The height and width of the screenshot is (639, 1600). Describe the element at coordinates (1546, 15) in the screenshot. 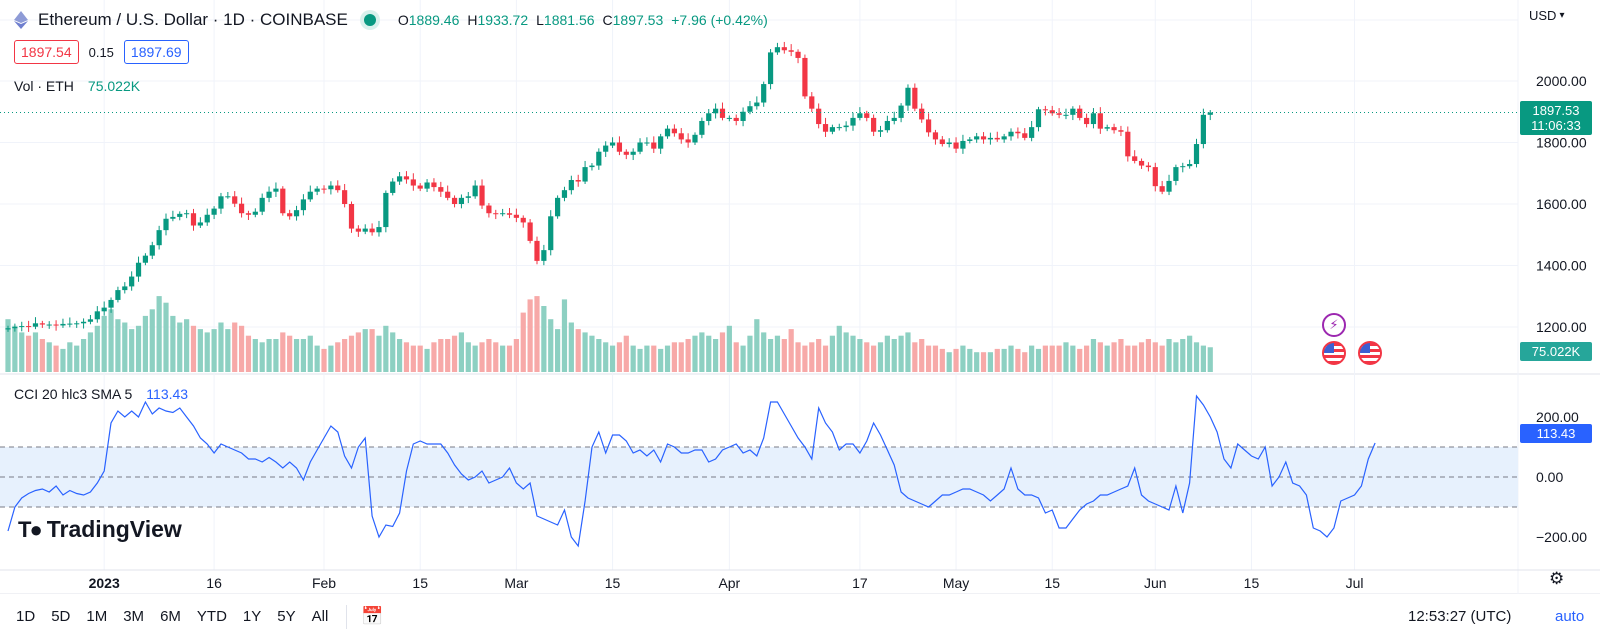

I see `currency-selector: USD ▾` at that location.